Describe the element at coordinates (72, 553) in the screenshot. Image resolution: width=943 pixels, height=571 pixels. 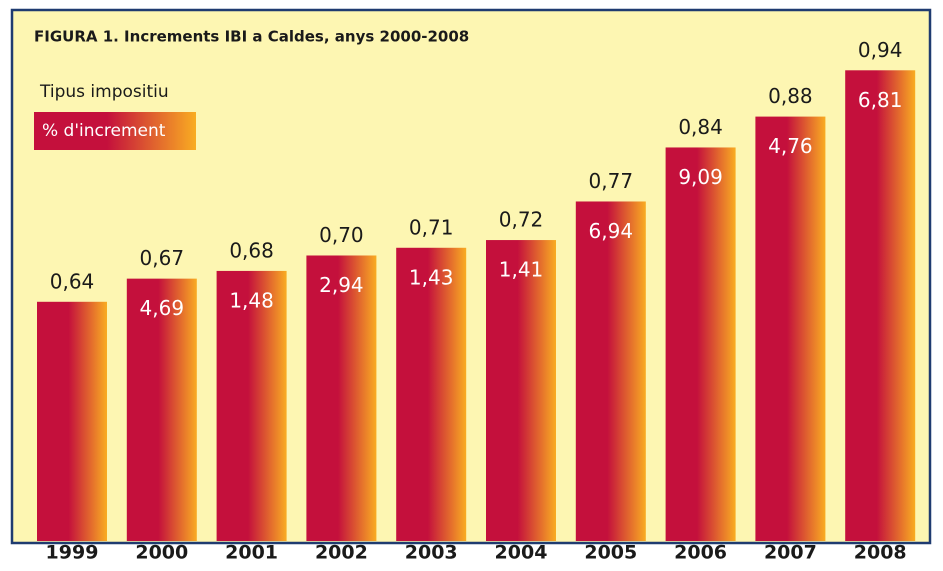
I see `x-tick-label: 1999` at that location.